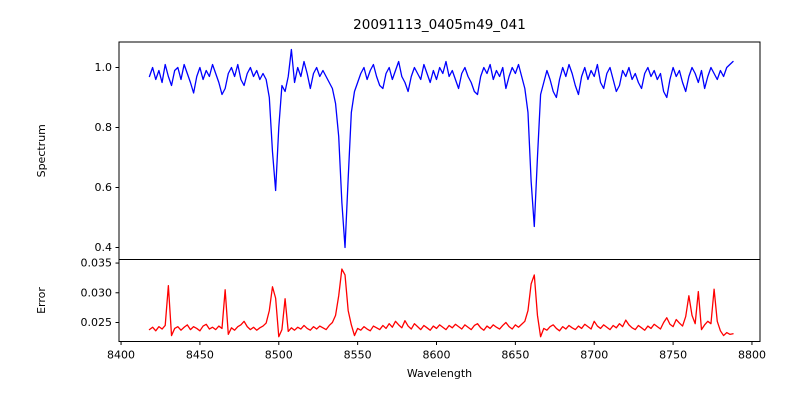 This screenshot has width=800, height=404. What do you see at coordinates (97, 322) in the screenshot?
I see `error-y-tick-label: 0.025` at bounding box center [97, 322].